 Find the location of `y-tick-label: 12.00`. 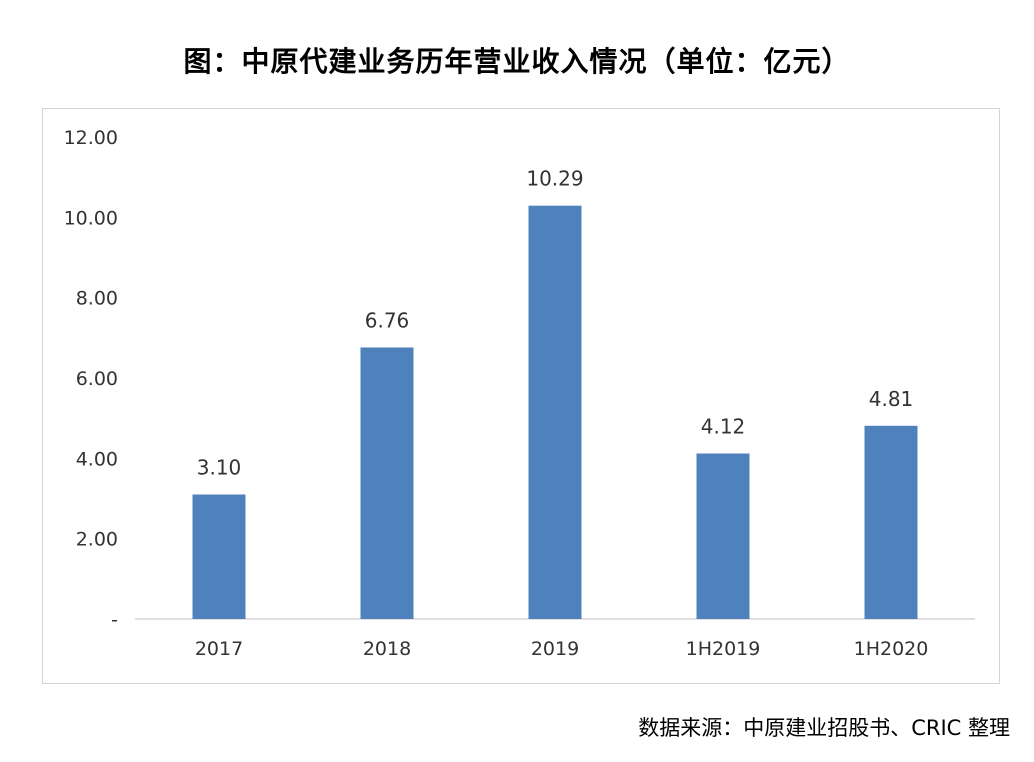

y-tick-label: 12.00 is located at coordinates (91, 138).